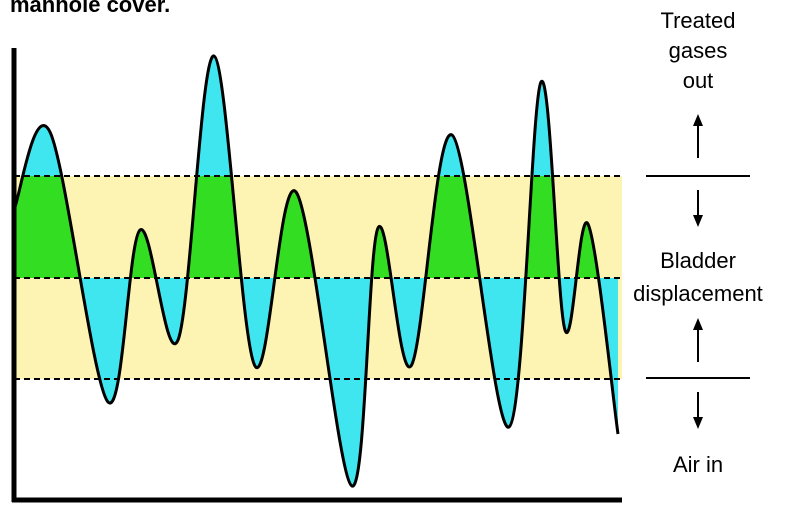  What do you see at coordinates (90, 8) in the screenshot?
I see `caption-top: manhole cover.` at bounding box center [90, 8].